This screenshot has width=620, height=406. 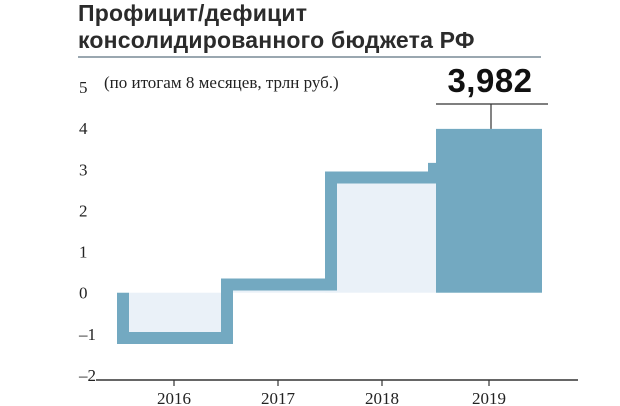 I want to click on x-tick-label: 2017, so click(x=278, y=397).